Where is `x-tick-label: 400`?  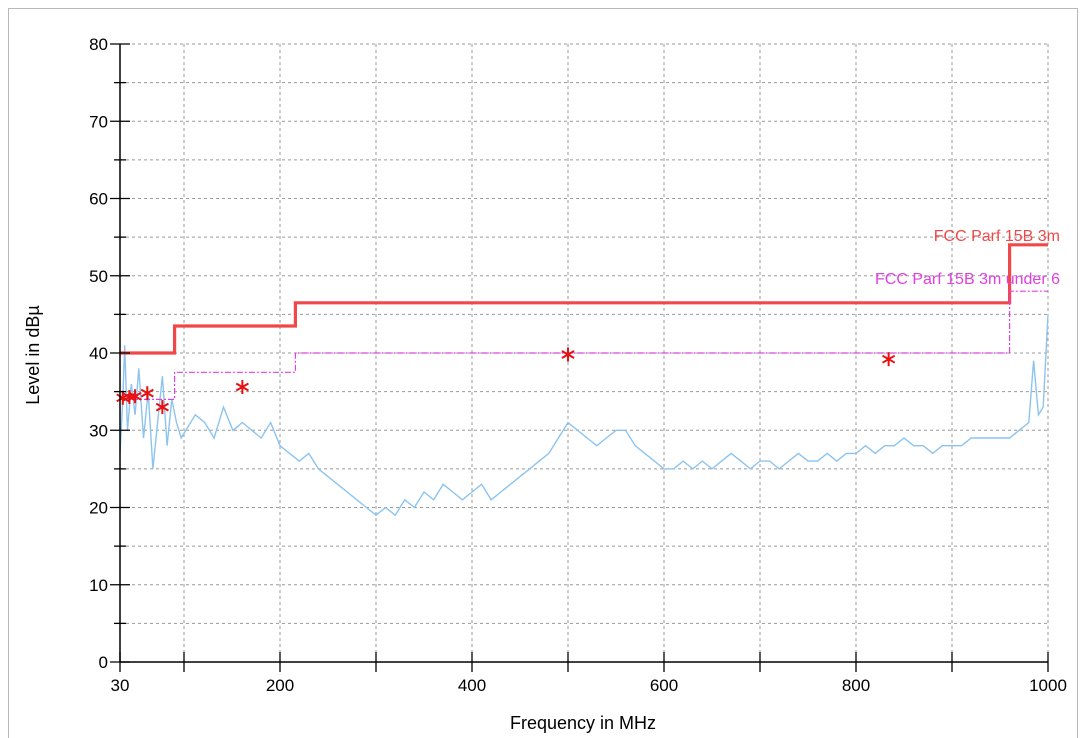 x-tick-label: 400 is located at coordinates (472, 685).